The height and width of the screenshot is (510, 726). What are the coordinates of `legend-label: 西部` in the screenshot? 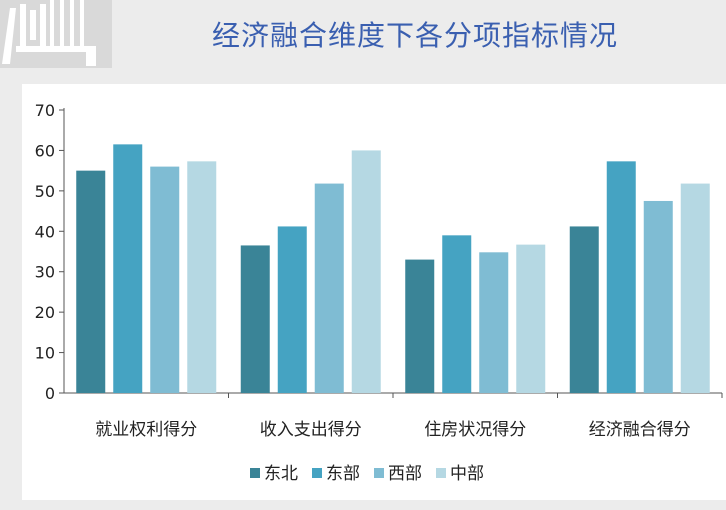 It's located at (405, 474).